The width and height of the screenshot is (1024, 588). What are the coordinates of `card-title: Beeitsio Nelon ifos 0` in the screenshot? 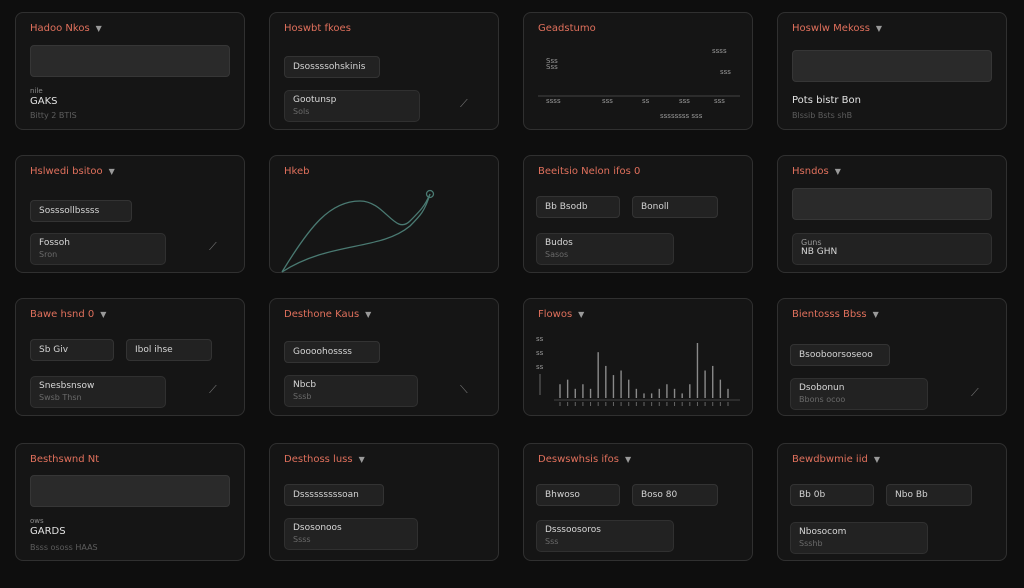 It's located at (589, 171).